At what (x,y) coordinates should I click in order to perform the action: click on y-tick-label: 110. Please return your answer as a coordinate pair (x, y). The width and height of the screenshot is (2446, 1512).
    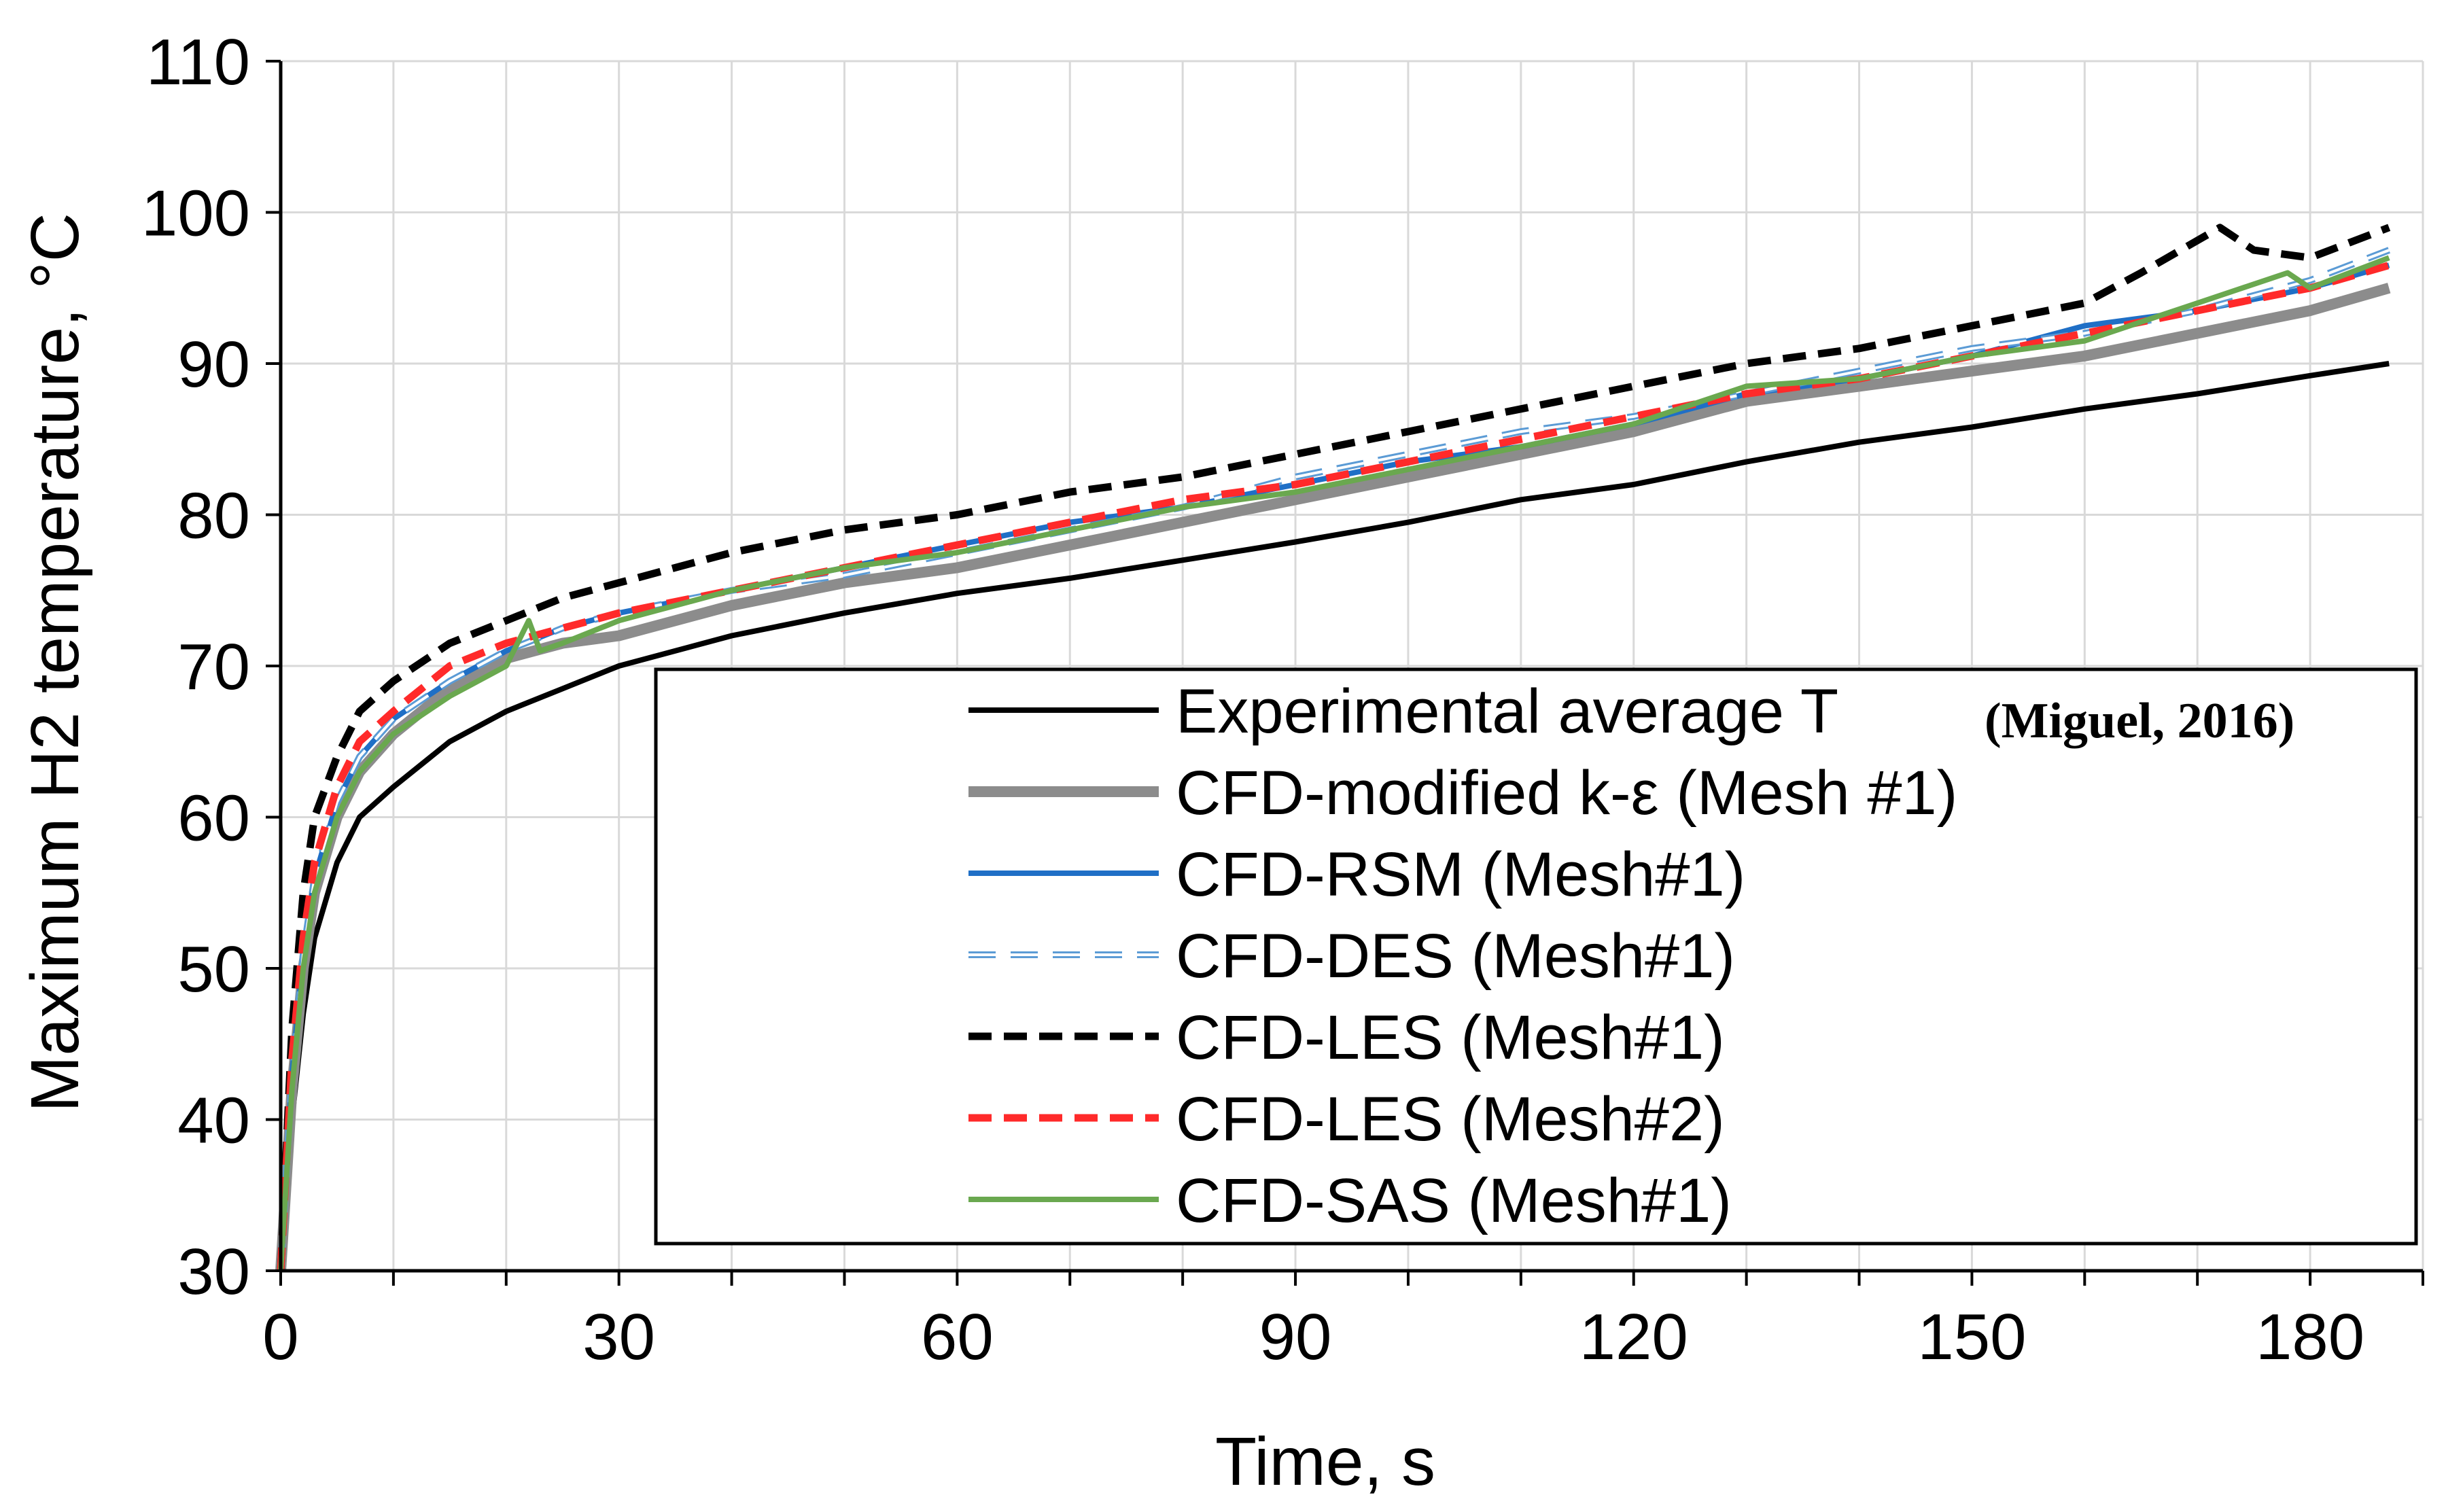
    Looking at the image, I should click on (198, 63).